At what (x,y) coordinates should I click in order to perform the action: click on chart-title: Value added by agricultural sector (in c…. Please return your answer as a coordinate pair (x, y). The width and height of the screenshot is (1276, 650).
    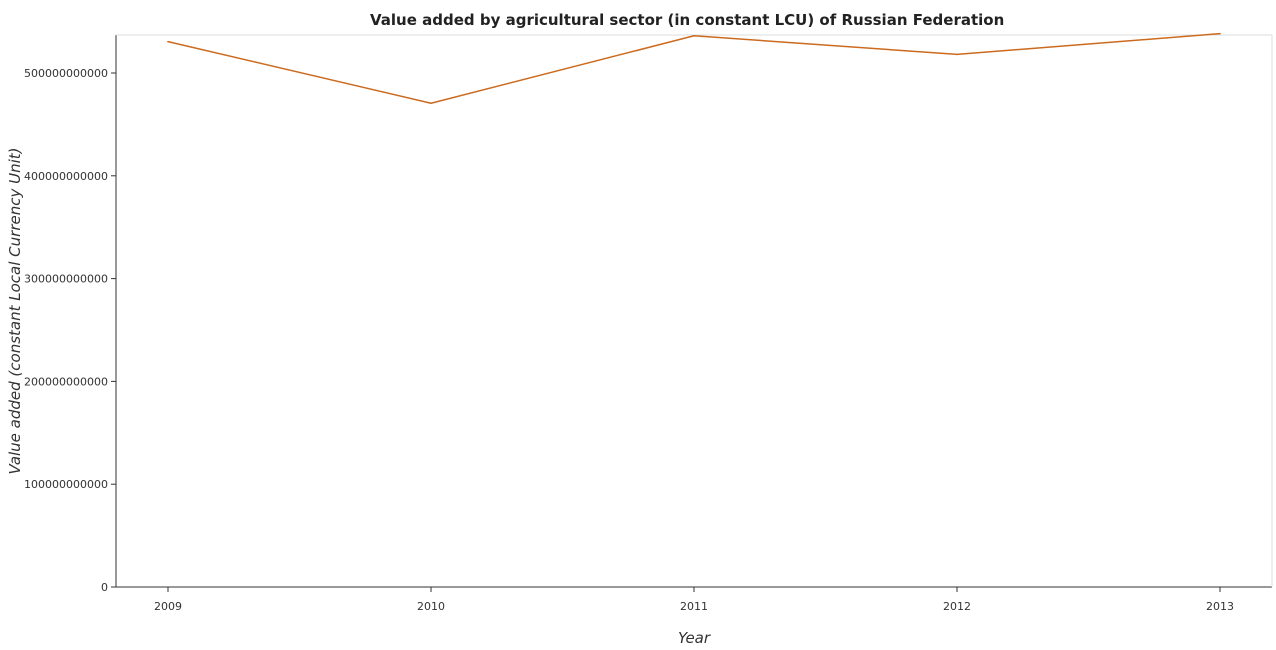
    Looking at the image, I should click on (687, 20).